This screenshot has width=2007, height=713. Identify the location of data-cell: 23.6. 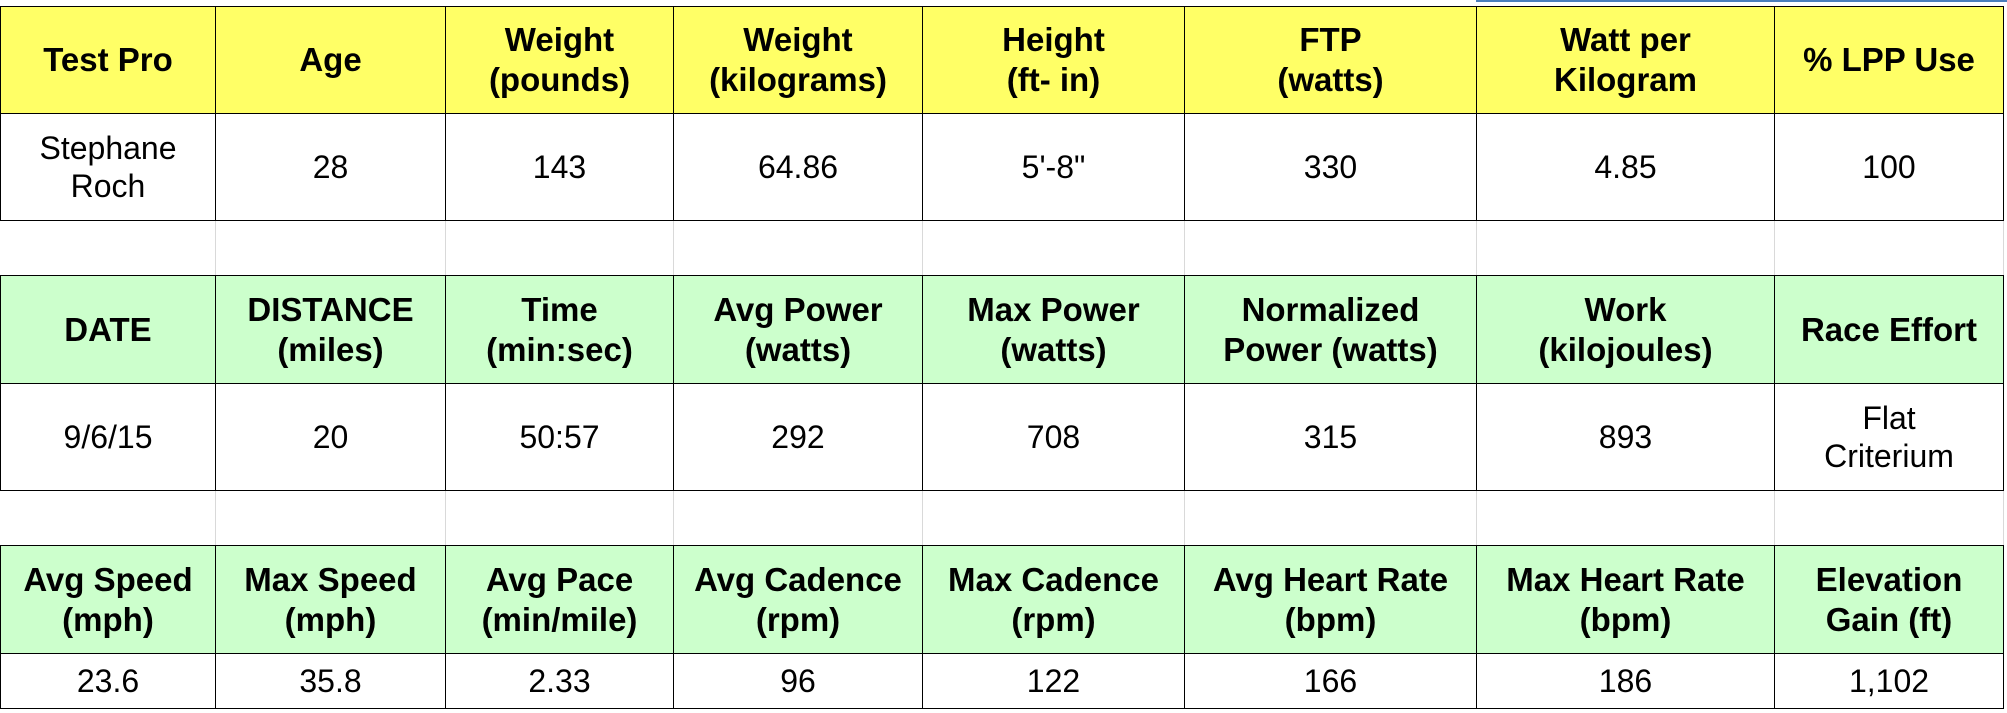
(108, 681).